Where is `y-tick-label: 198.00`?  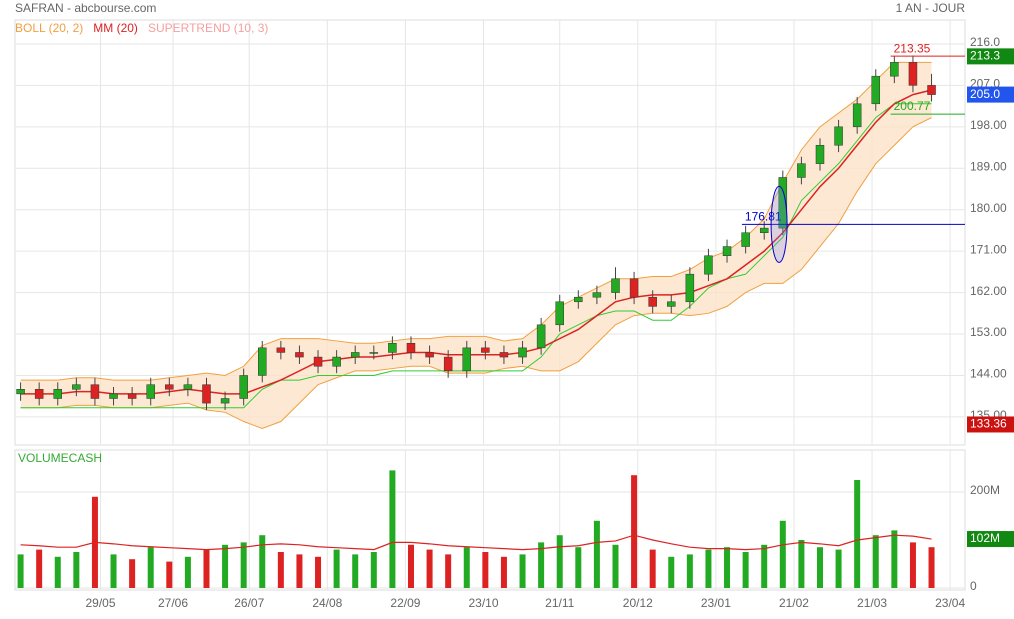 y-tick-label: 198.00 is located at coordinates (988, 125).